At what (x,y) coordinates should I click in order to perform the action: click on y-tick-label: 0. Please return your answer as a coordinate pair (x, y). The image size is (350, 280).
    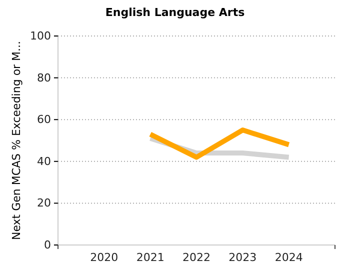
    Looking at the image, I should click on (47, 245).